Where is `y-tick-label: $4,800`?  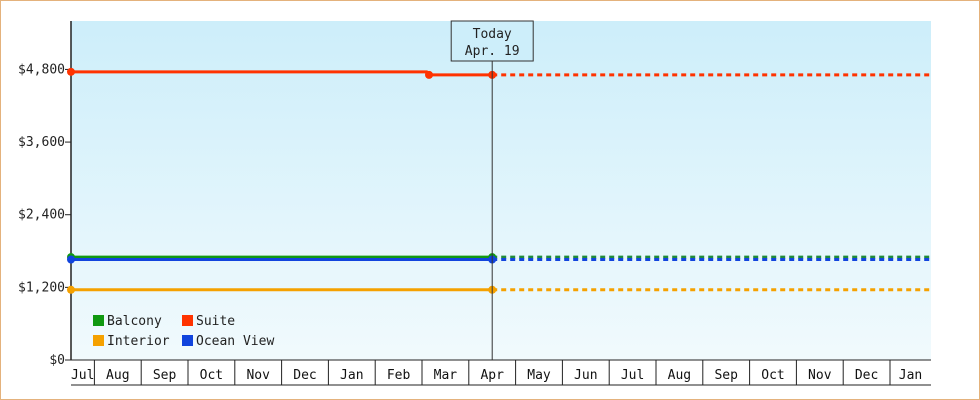
y-tick-label: $4,800 is located at coordinates (41, 69).